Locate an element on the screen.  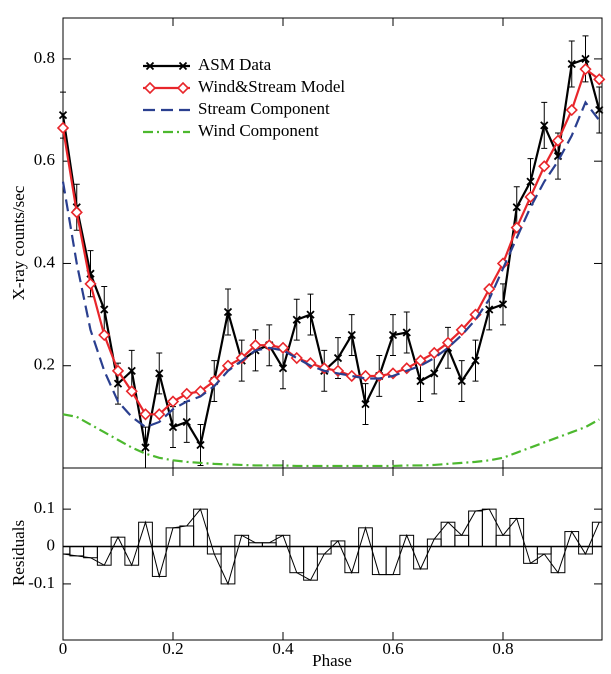
legend-label: ASM Data is located at coordinates (235, 64).